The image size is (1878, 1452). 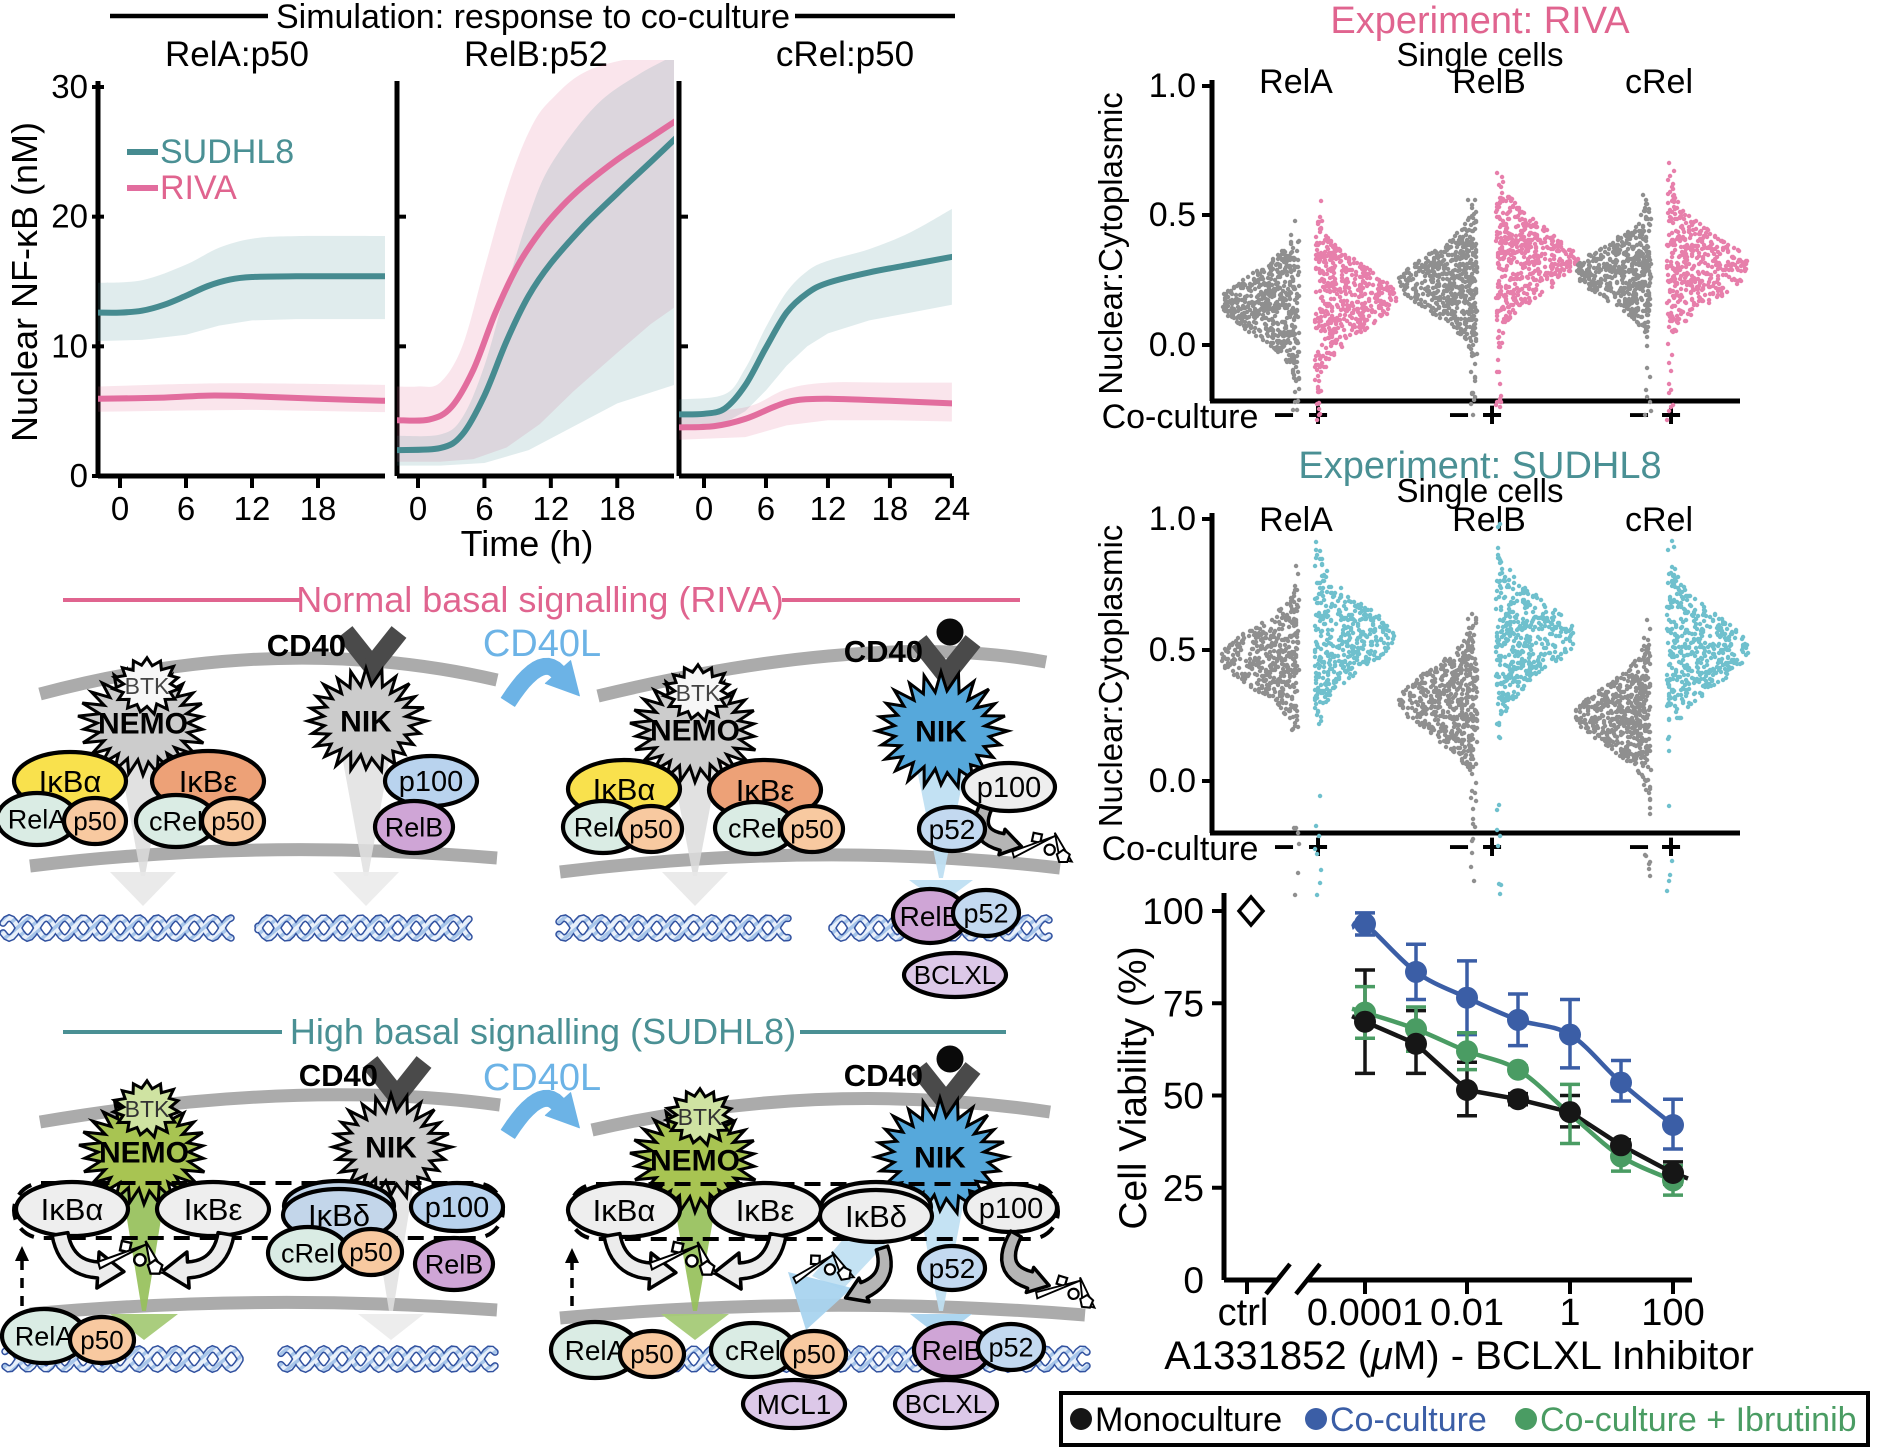 I want to click on svg-text: CD40, so click(x=883, y=651).